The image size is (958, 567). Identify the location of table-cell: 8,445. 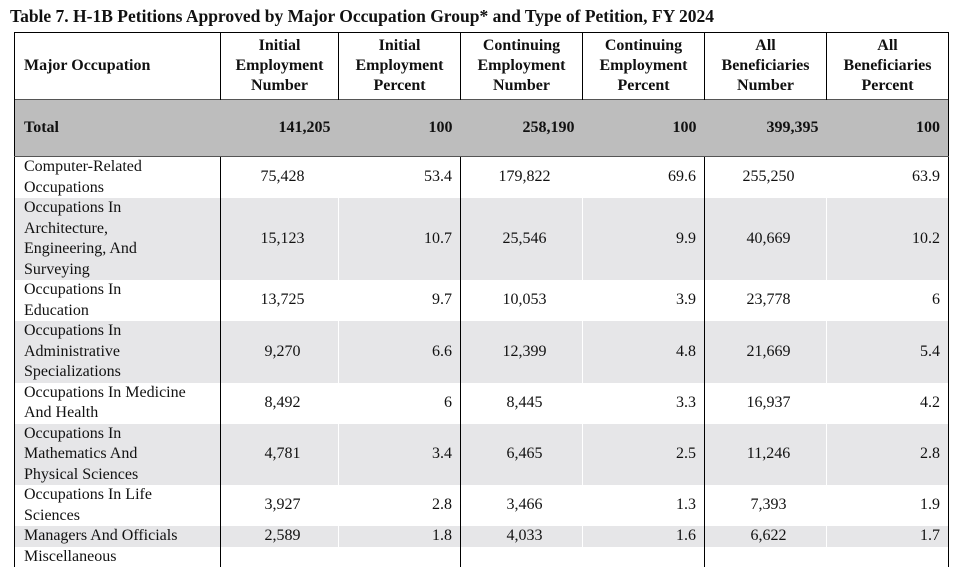
(522, 403).